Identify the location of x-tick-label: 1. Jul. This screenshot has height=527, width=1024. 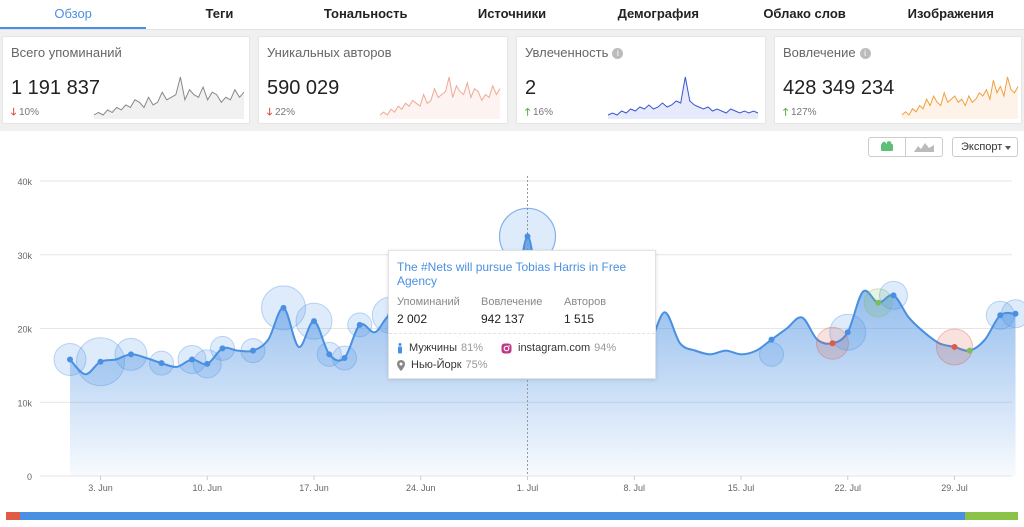
(528, 488).